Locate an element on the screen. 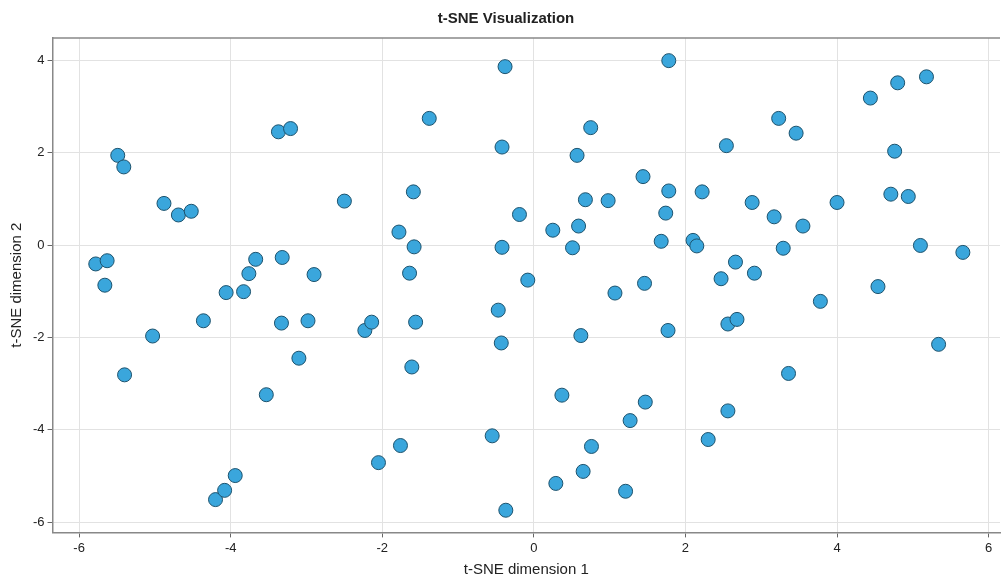 The image size is (1008, 587). y-tick-label: 2 is located at coordinates (41, 152).